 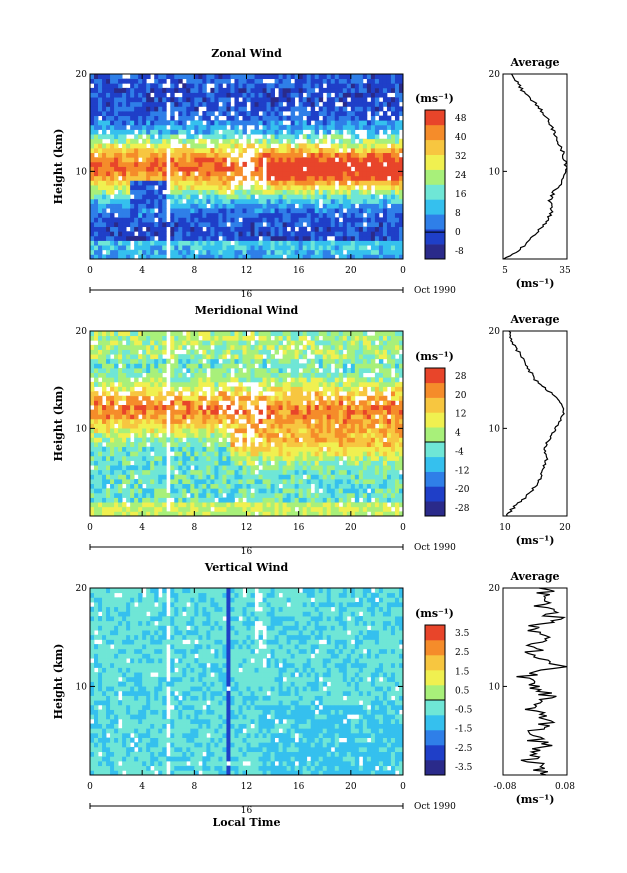 I want to click on profile-x-tick-label: 35, so click(x=565, y=271).